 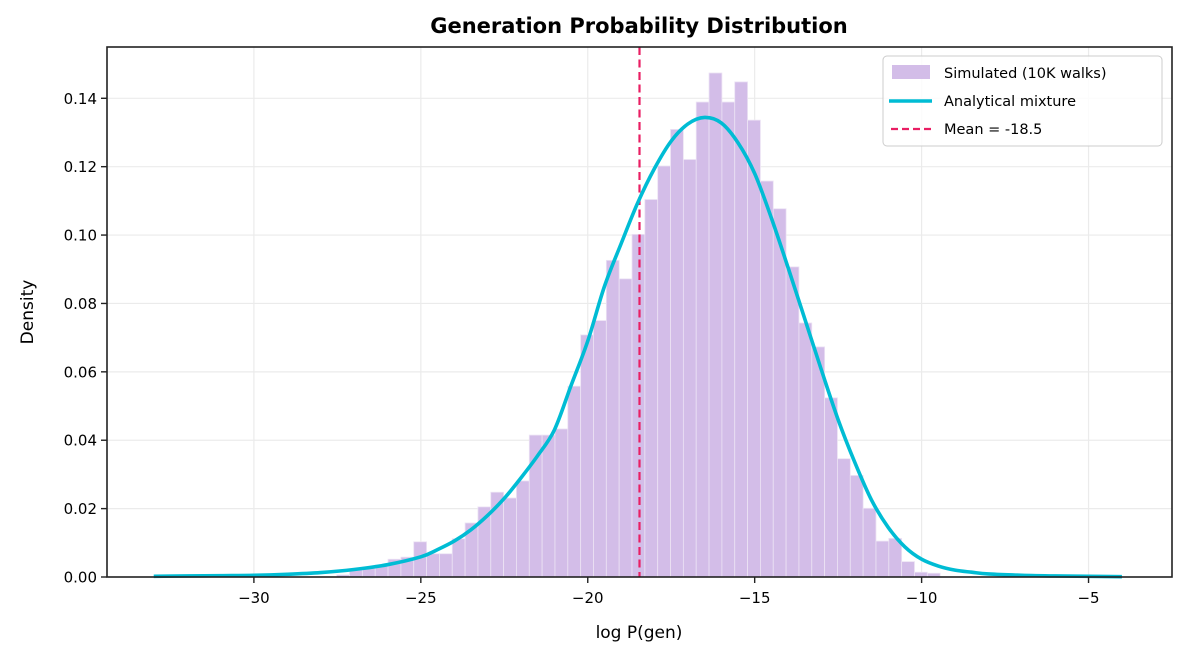 I want to click on legend-label-curve: Analytical mixture, so click(x=1010, y=102).